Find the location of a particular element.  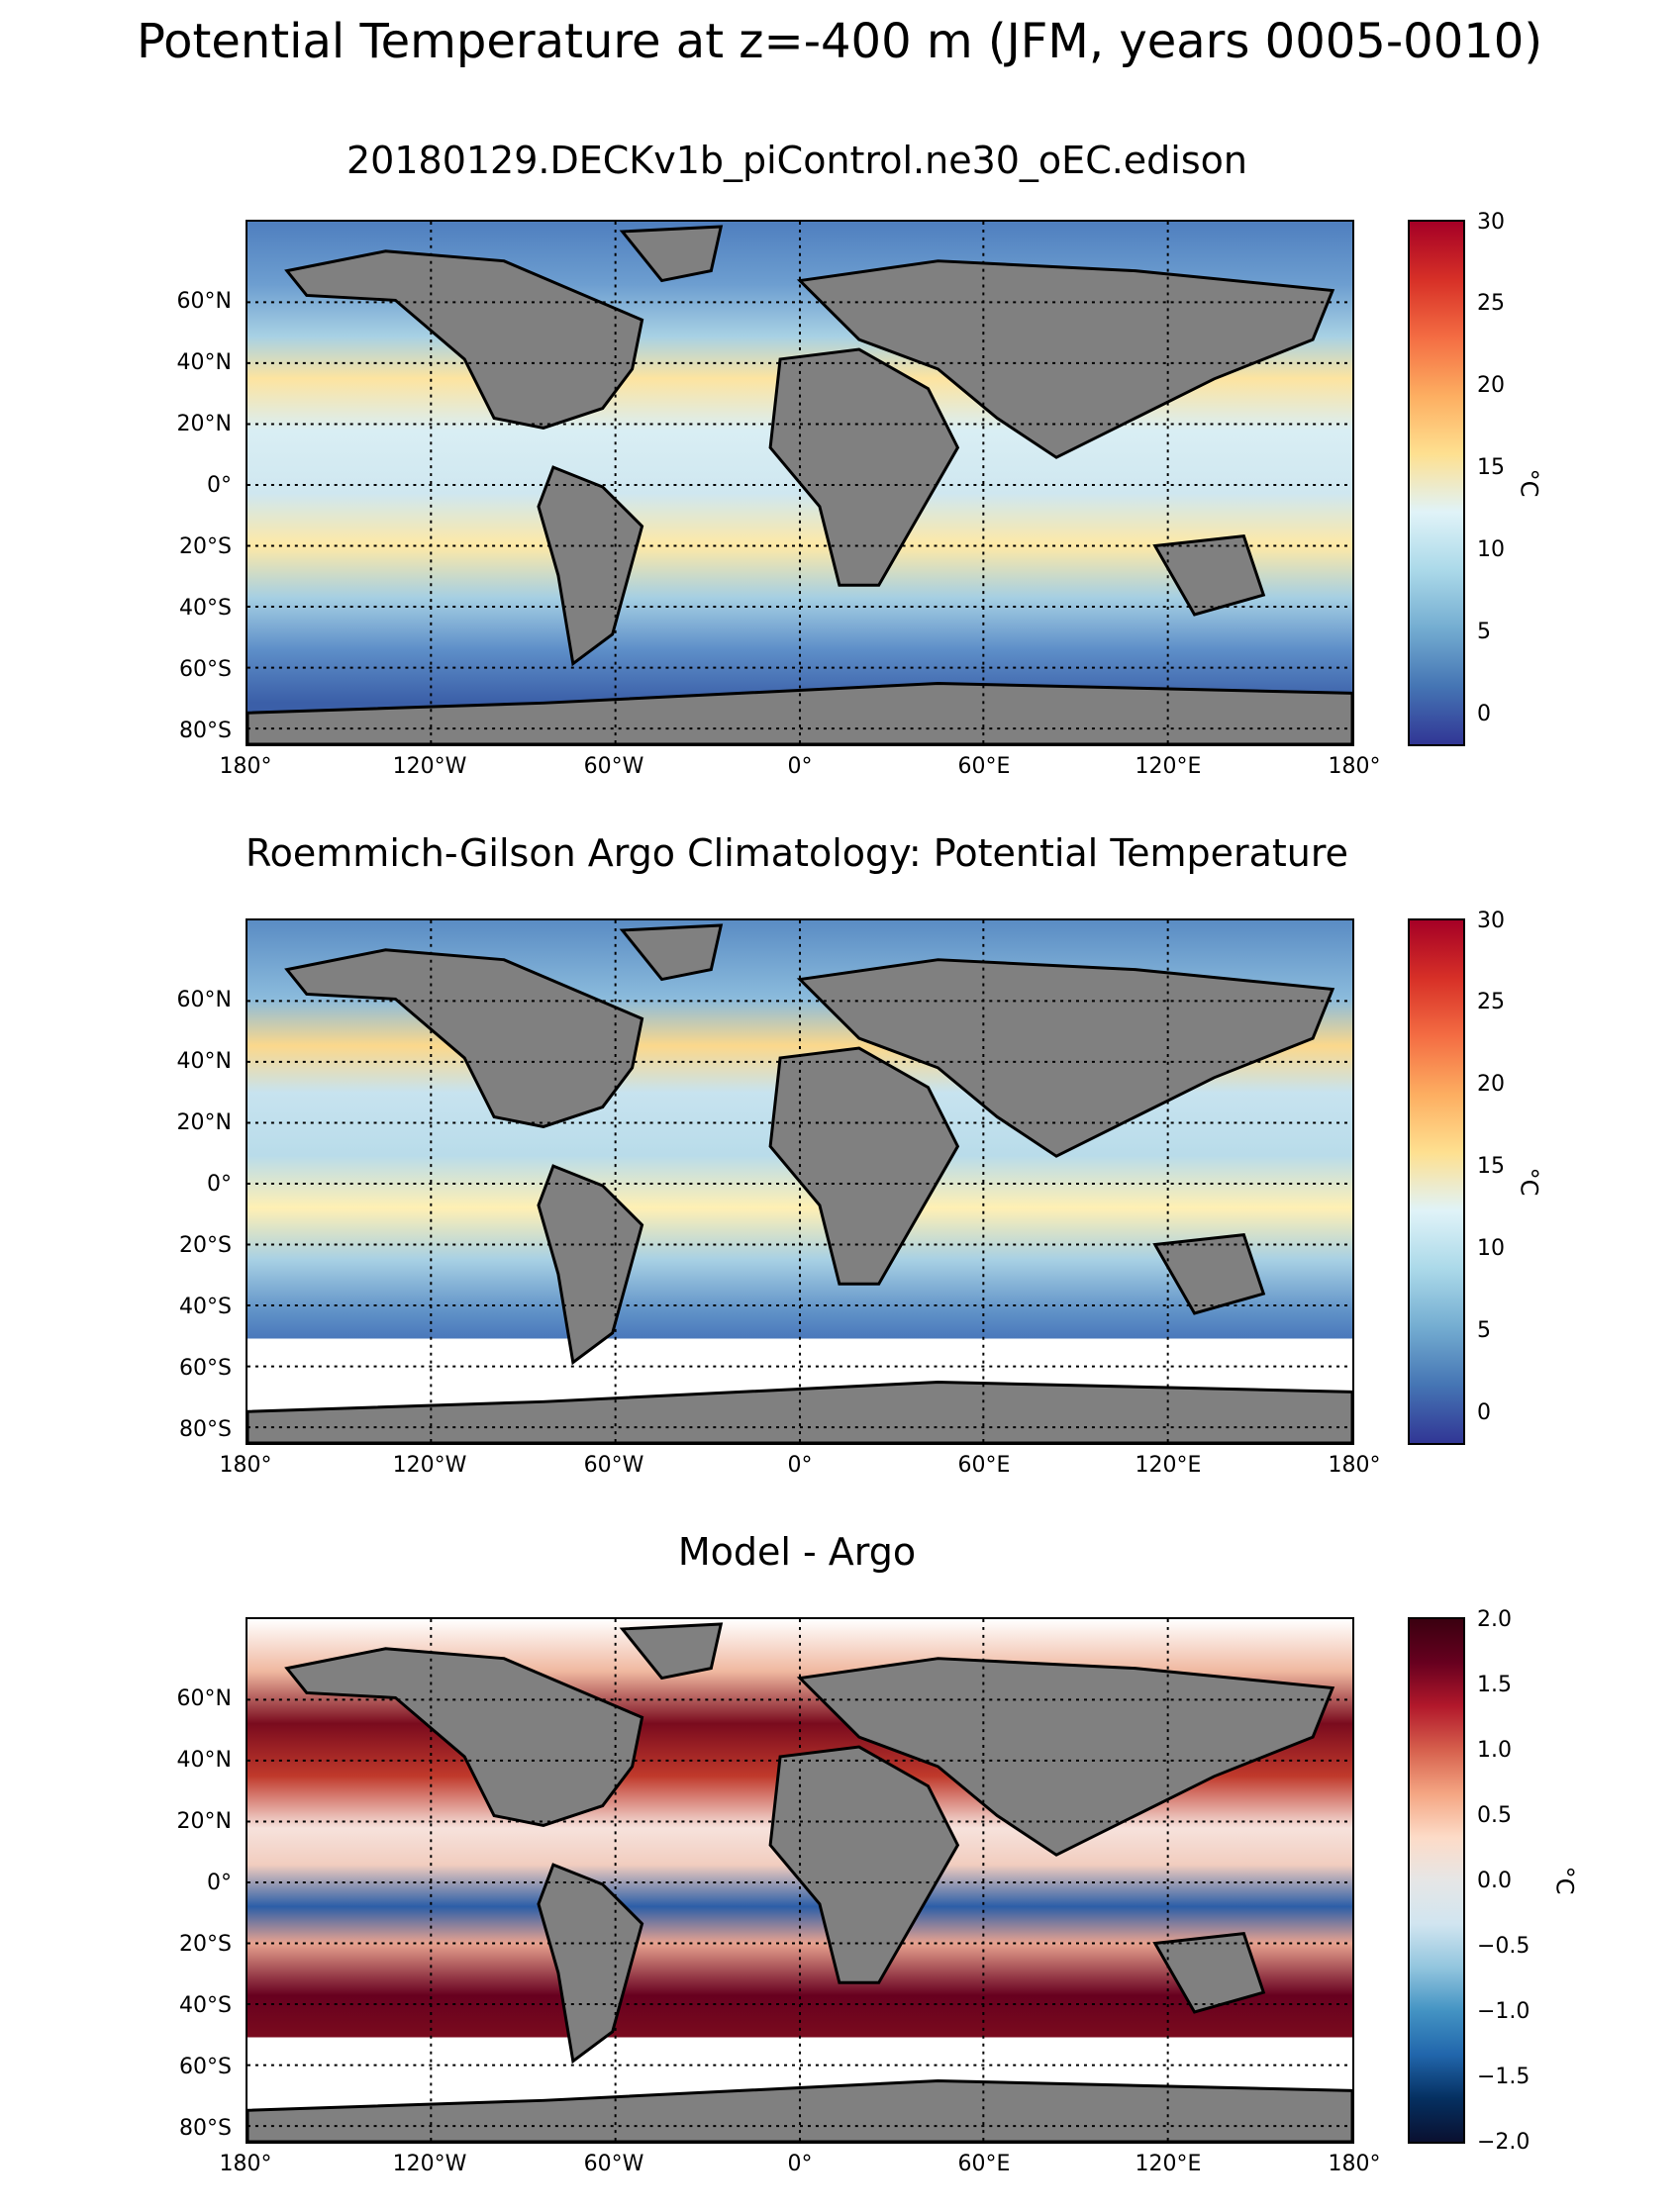

panel-3-cb-tick: −2.0 is located at coordinates (1504, 2142).